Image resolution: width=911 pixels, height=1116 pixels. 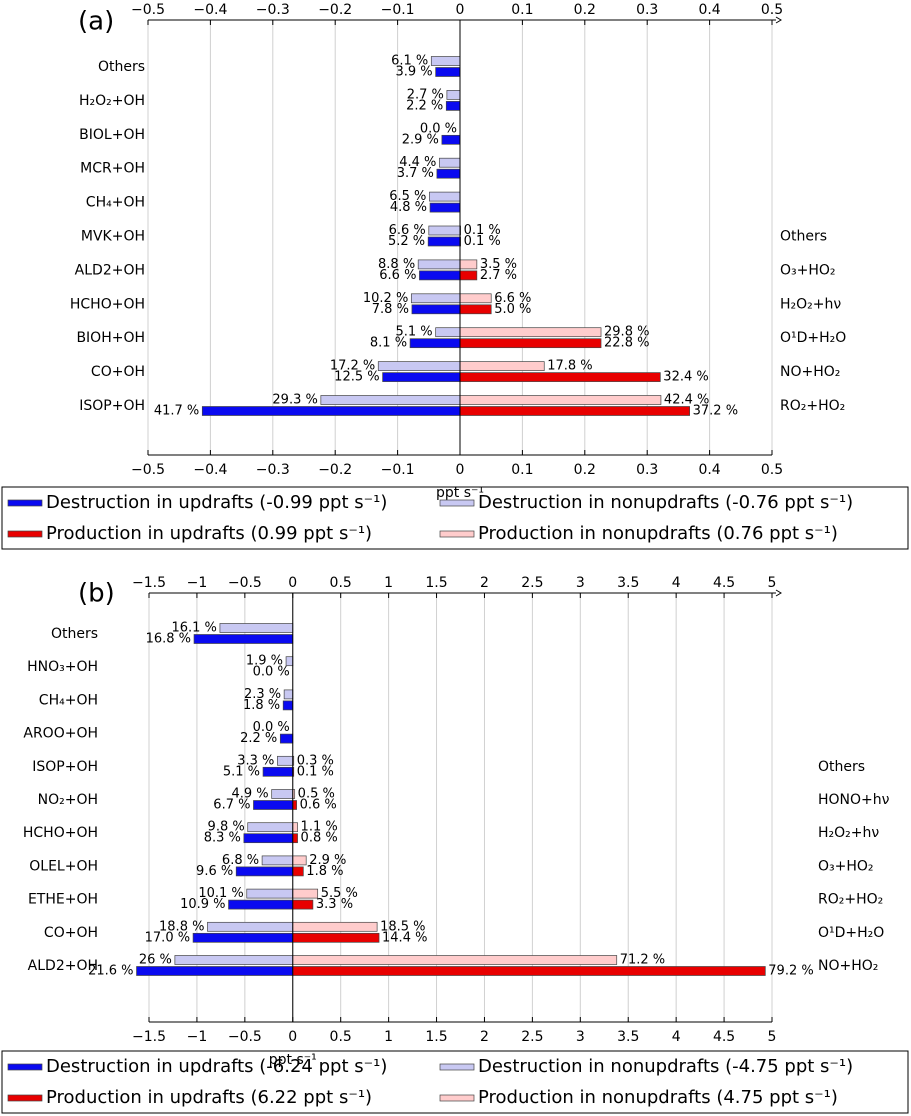 What do you see at coordinates (209, 1097) in the screenshot?
I see `legend-label: Production in updrafts (6.22 ppt s⁻¹)` at bounding box center [209, 1097].